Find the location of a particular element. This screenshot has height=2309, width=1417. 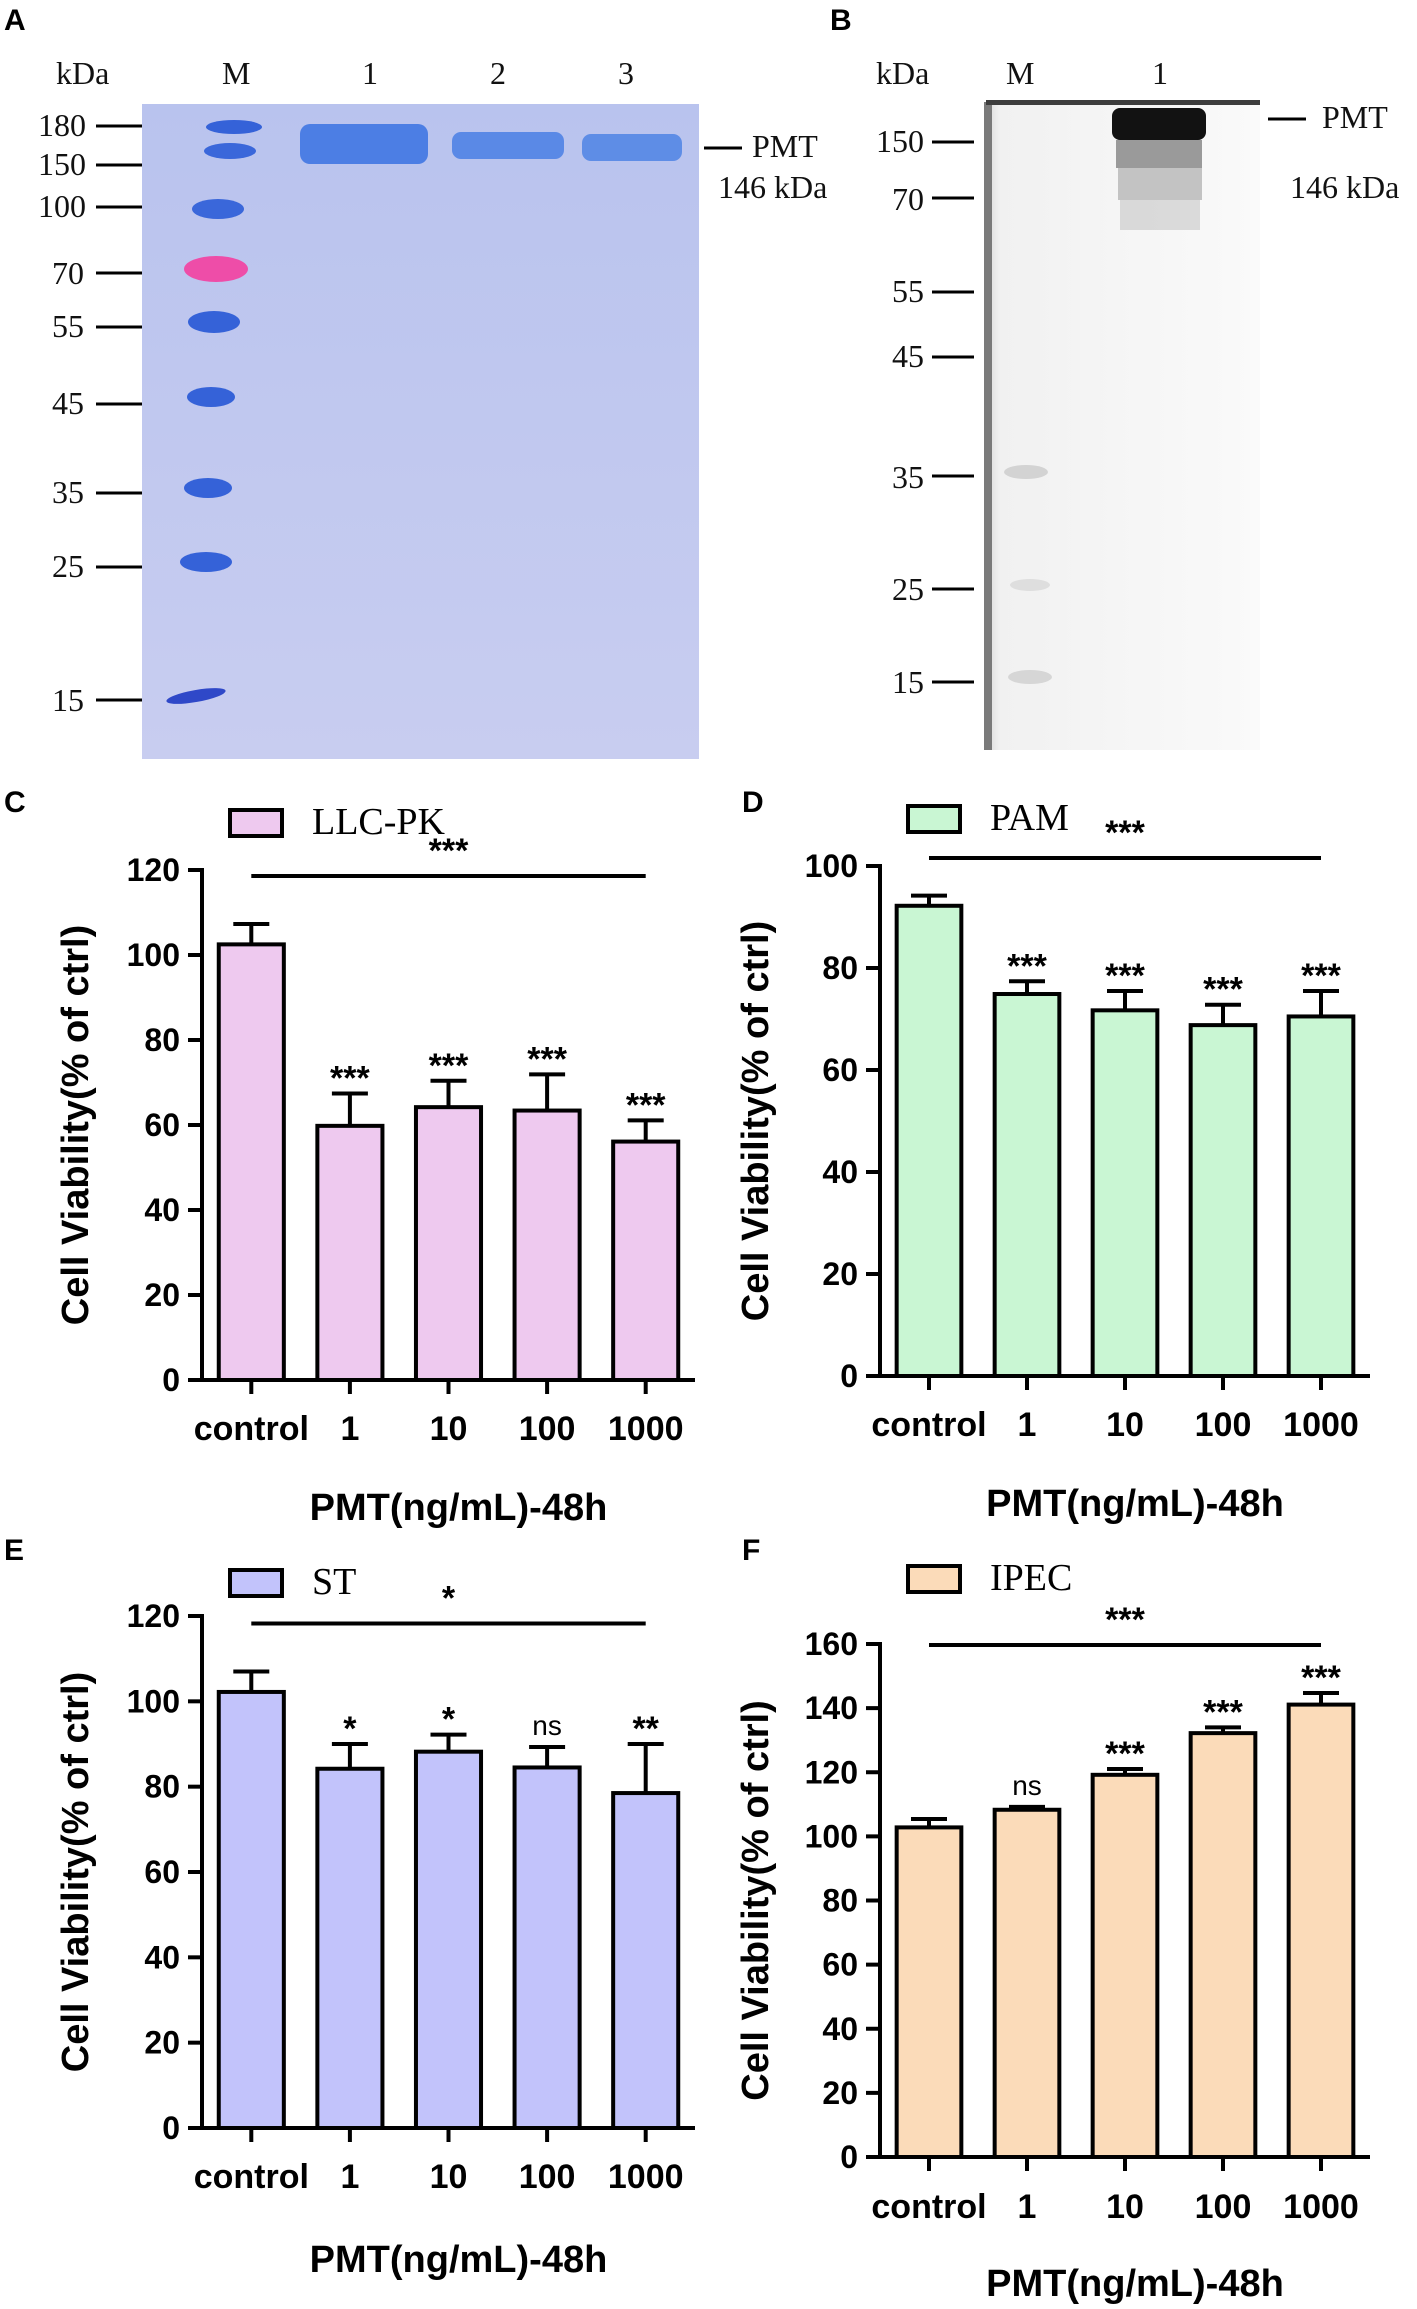

y-tick-label-c-80: 80 is located at coordinates (162, 1040).